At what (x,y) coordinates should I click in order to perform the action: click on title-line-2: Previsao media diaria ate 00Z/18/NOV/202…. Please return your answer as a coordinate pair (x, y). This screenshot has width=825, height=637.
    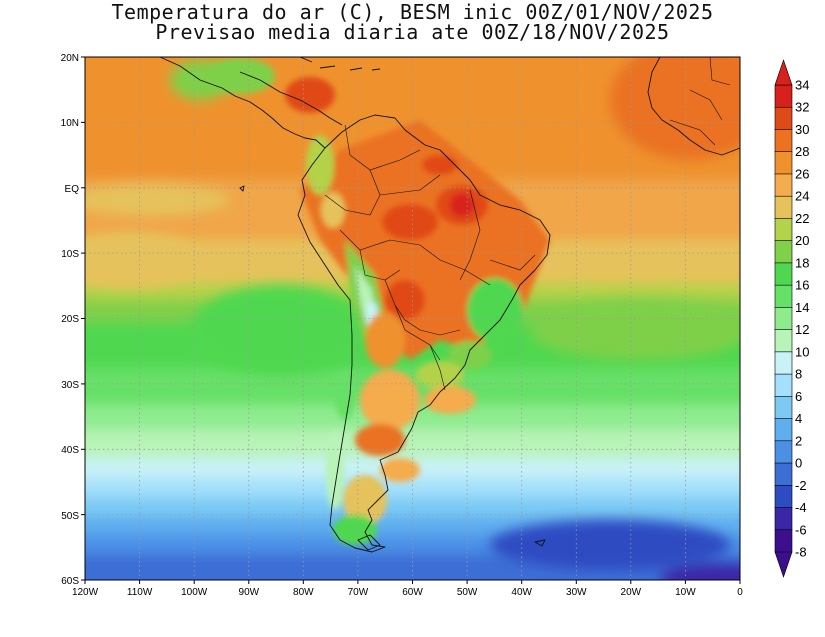
    Looking at the image, I should click on (412, 32).